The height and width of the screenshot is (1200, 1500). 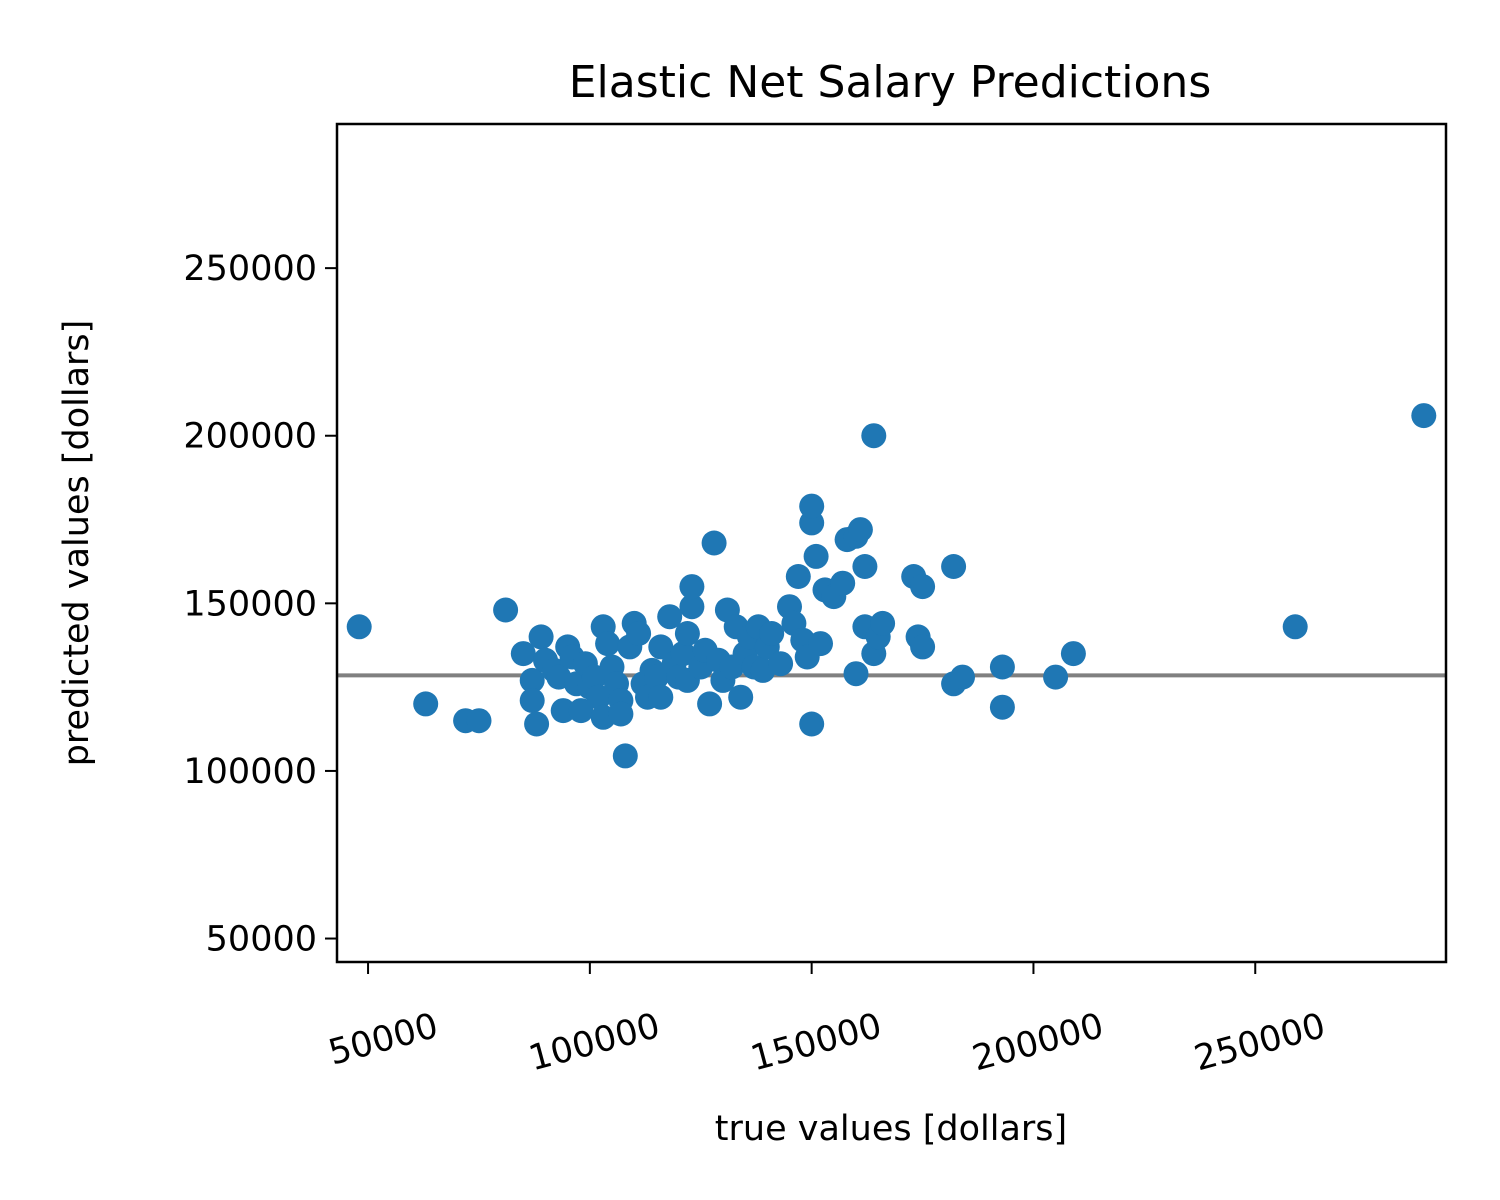 I want to click on x-tick-label: 200000, so click(x=1037, y=1042).